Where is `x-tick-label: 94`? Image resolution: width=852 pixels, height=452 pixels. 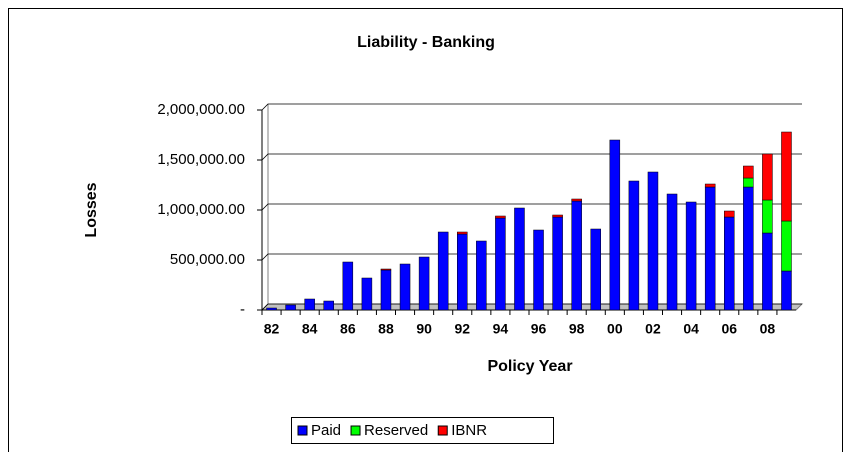
x-tick-label: 94 is located at coordinates (501, 329).